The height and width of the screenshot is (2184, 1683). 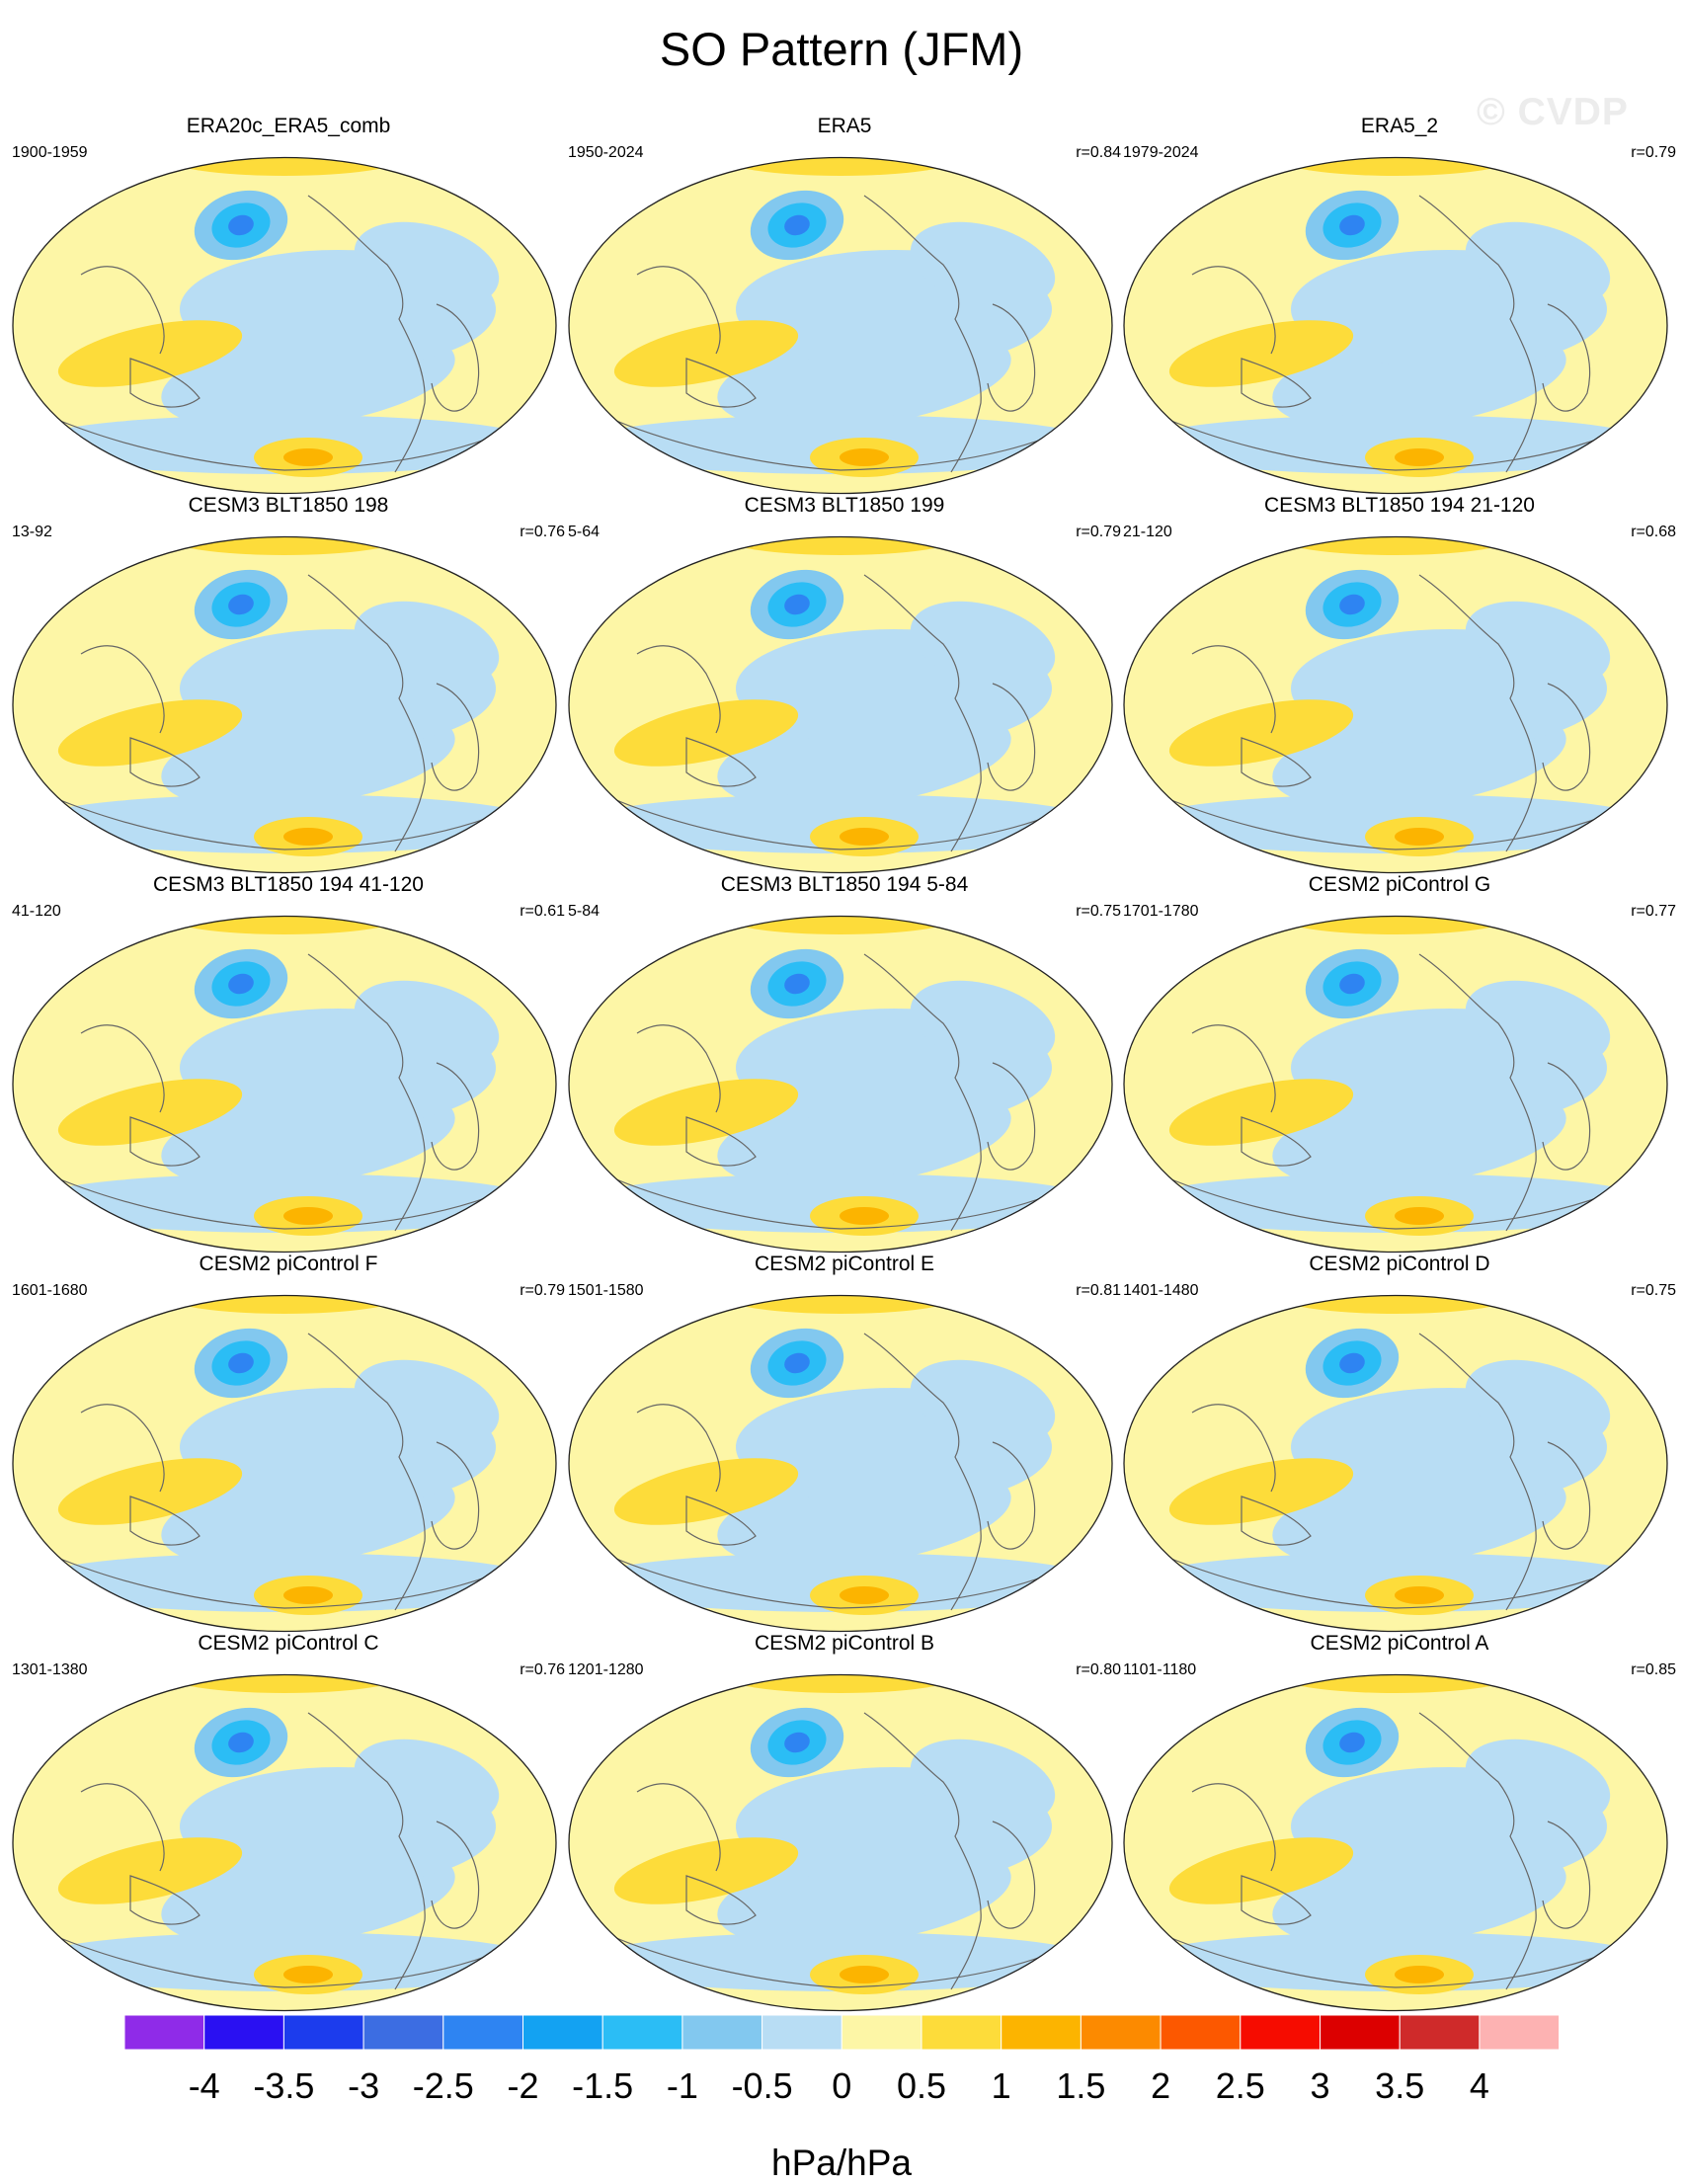 I want to click on colorbar-tick-label: -3, so click(x=363, y=2085).